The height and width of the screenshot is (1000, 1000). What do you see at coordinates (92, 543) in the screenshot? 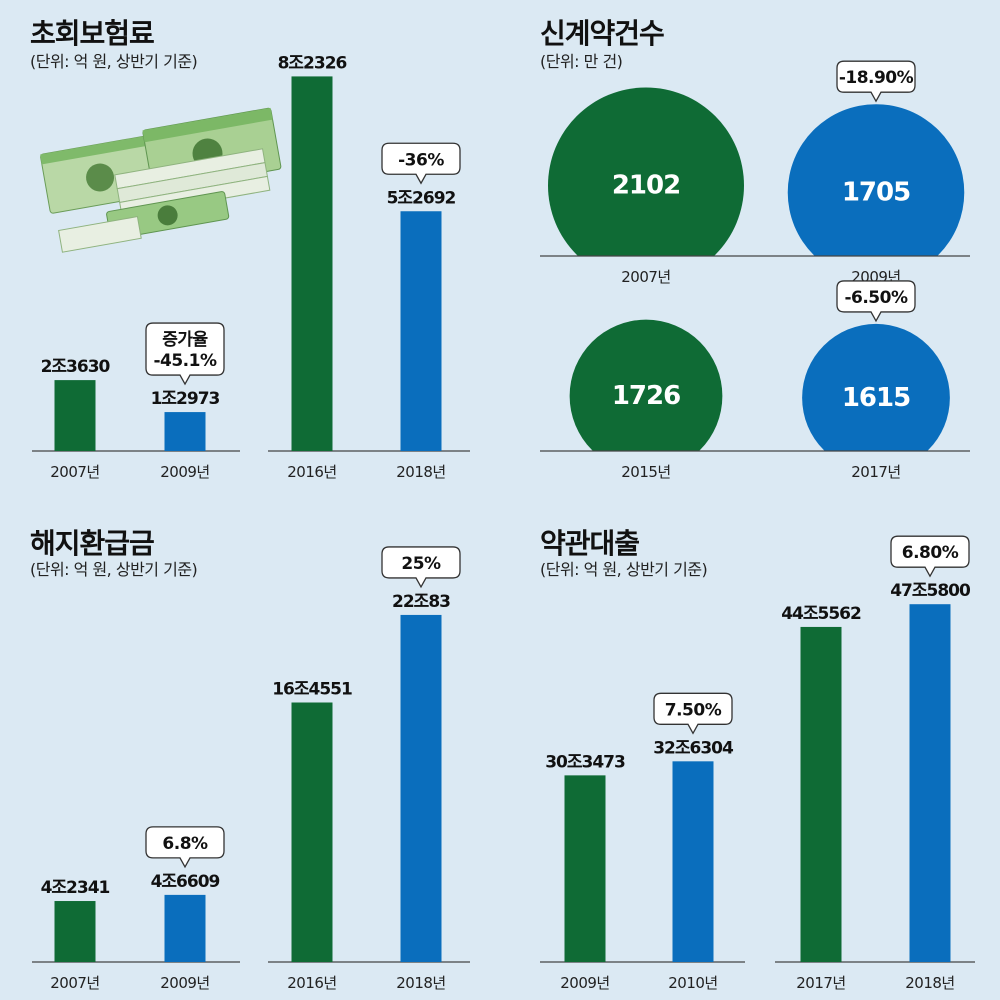
I see `chart-title-surrender-refund: 해지환급금` at bounding box center [92, 543].